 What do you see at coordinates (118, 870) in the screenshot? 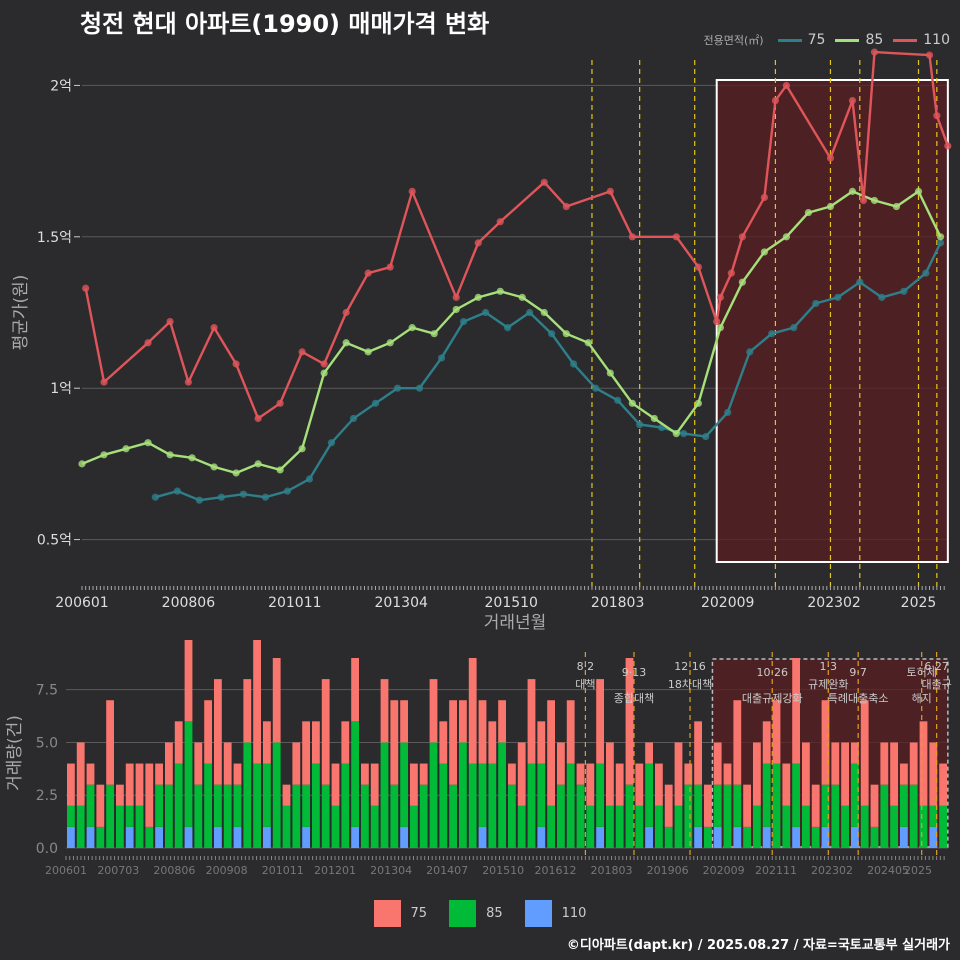
I see `volume-x-tick-label: 200703` at bounding box center [118, 870].